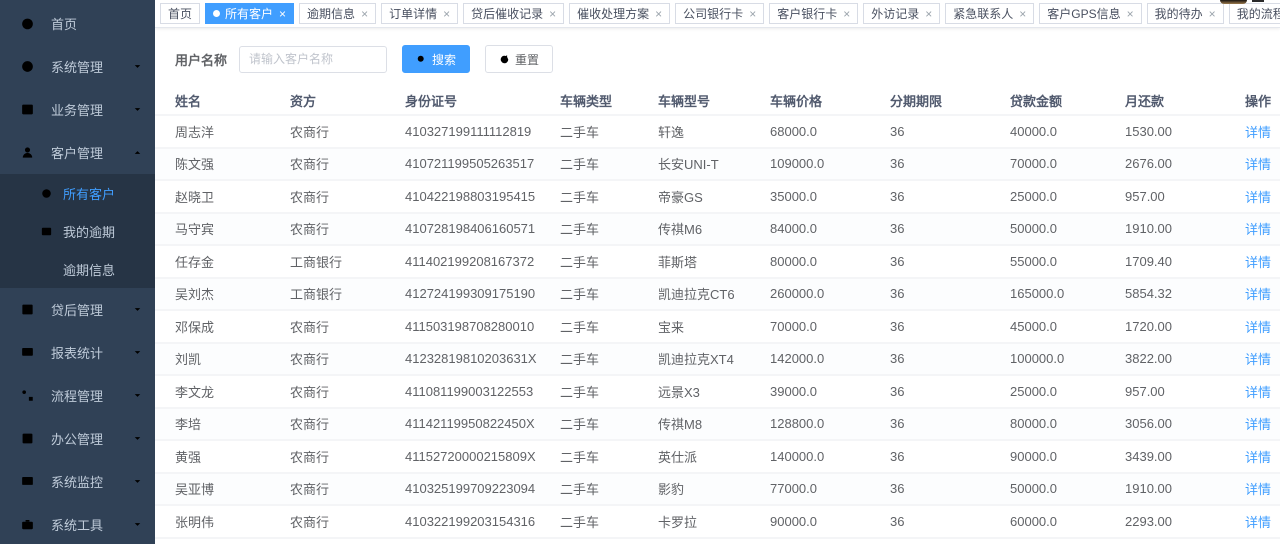  I want to click on sidebar-item-office-management: 办公管理, so click(77, 438).